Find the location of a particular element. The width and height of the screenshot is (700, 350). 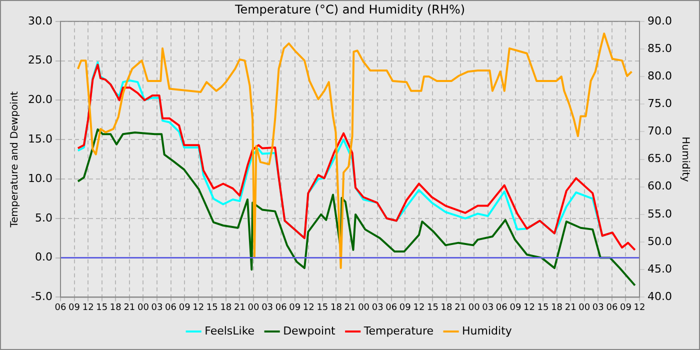

y-tick-label: 15.0 is located at coordinates (40, 139).